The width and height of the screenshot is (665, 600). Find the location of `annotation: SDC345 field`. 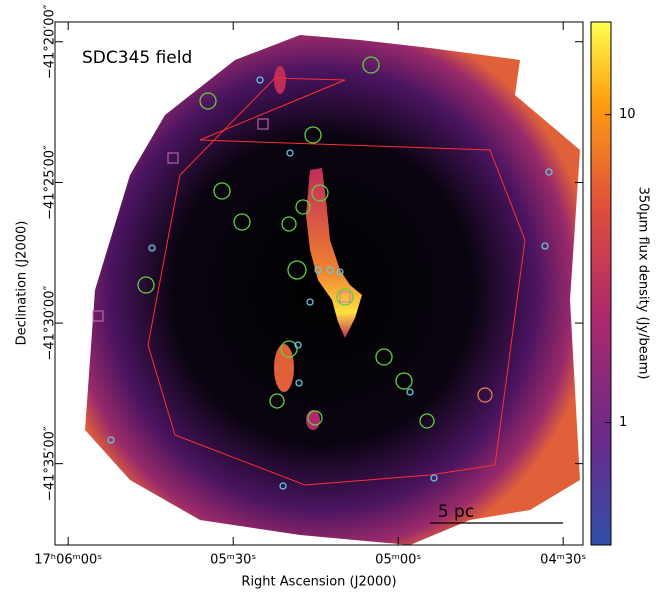

annotation: SDC345 field is located at coordinates (137, 58).